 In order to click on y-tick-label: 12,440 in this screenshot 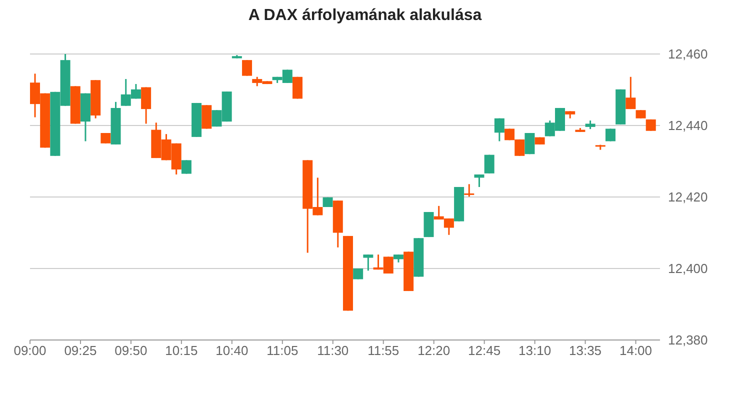, I will do `click(688, 126)`.